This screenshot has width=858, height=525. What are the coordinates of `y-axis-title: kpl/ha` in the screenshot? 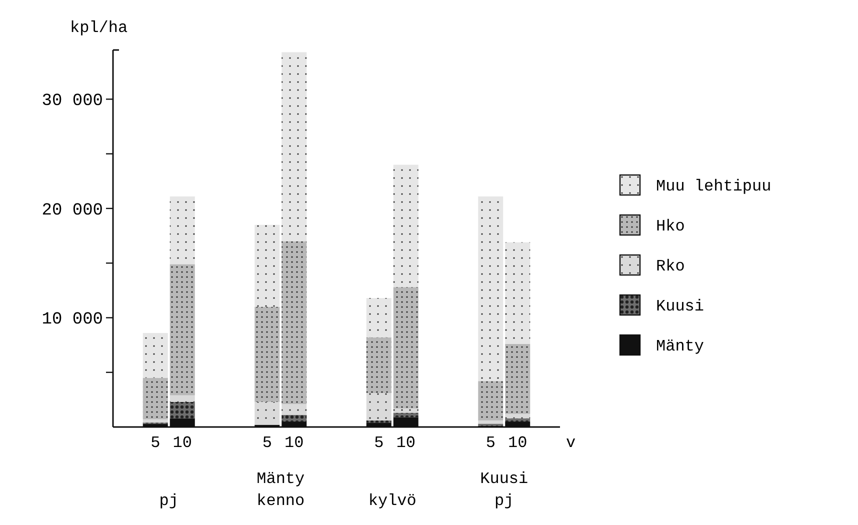 It's located at (99, 28).